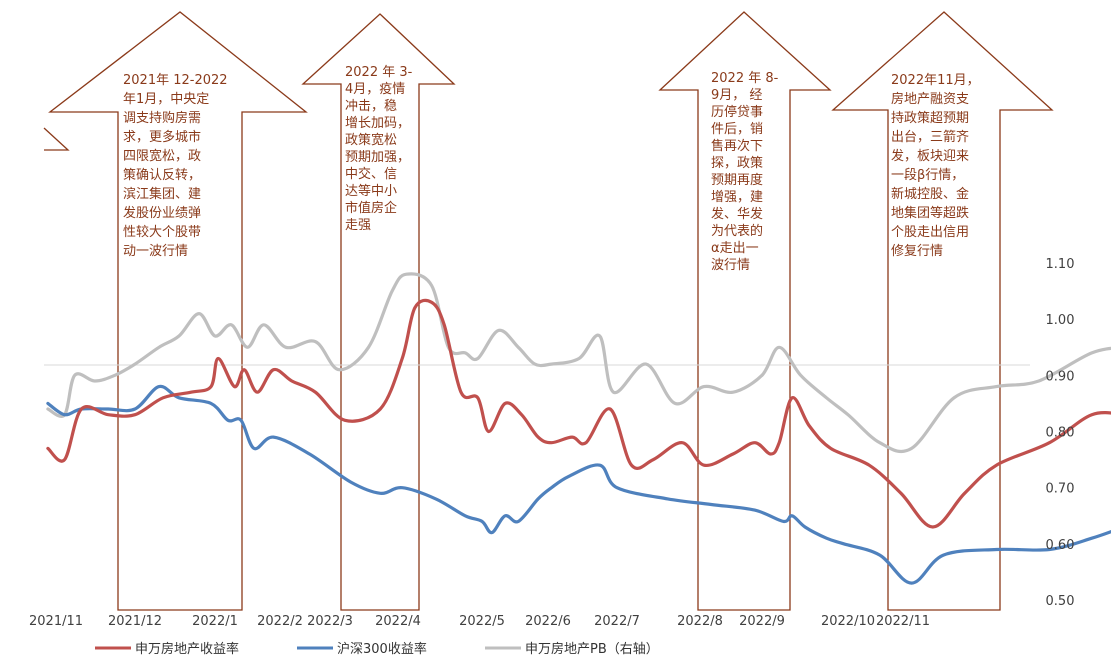 The image size is (1111, 665). I want to click on annotation-text-line: 发股份业绩弹, so click(162, 213).